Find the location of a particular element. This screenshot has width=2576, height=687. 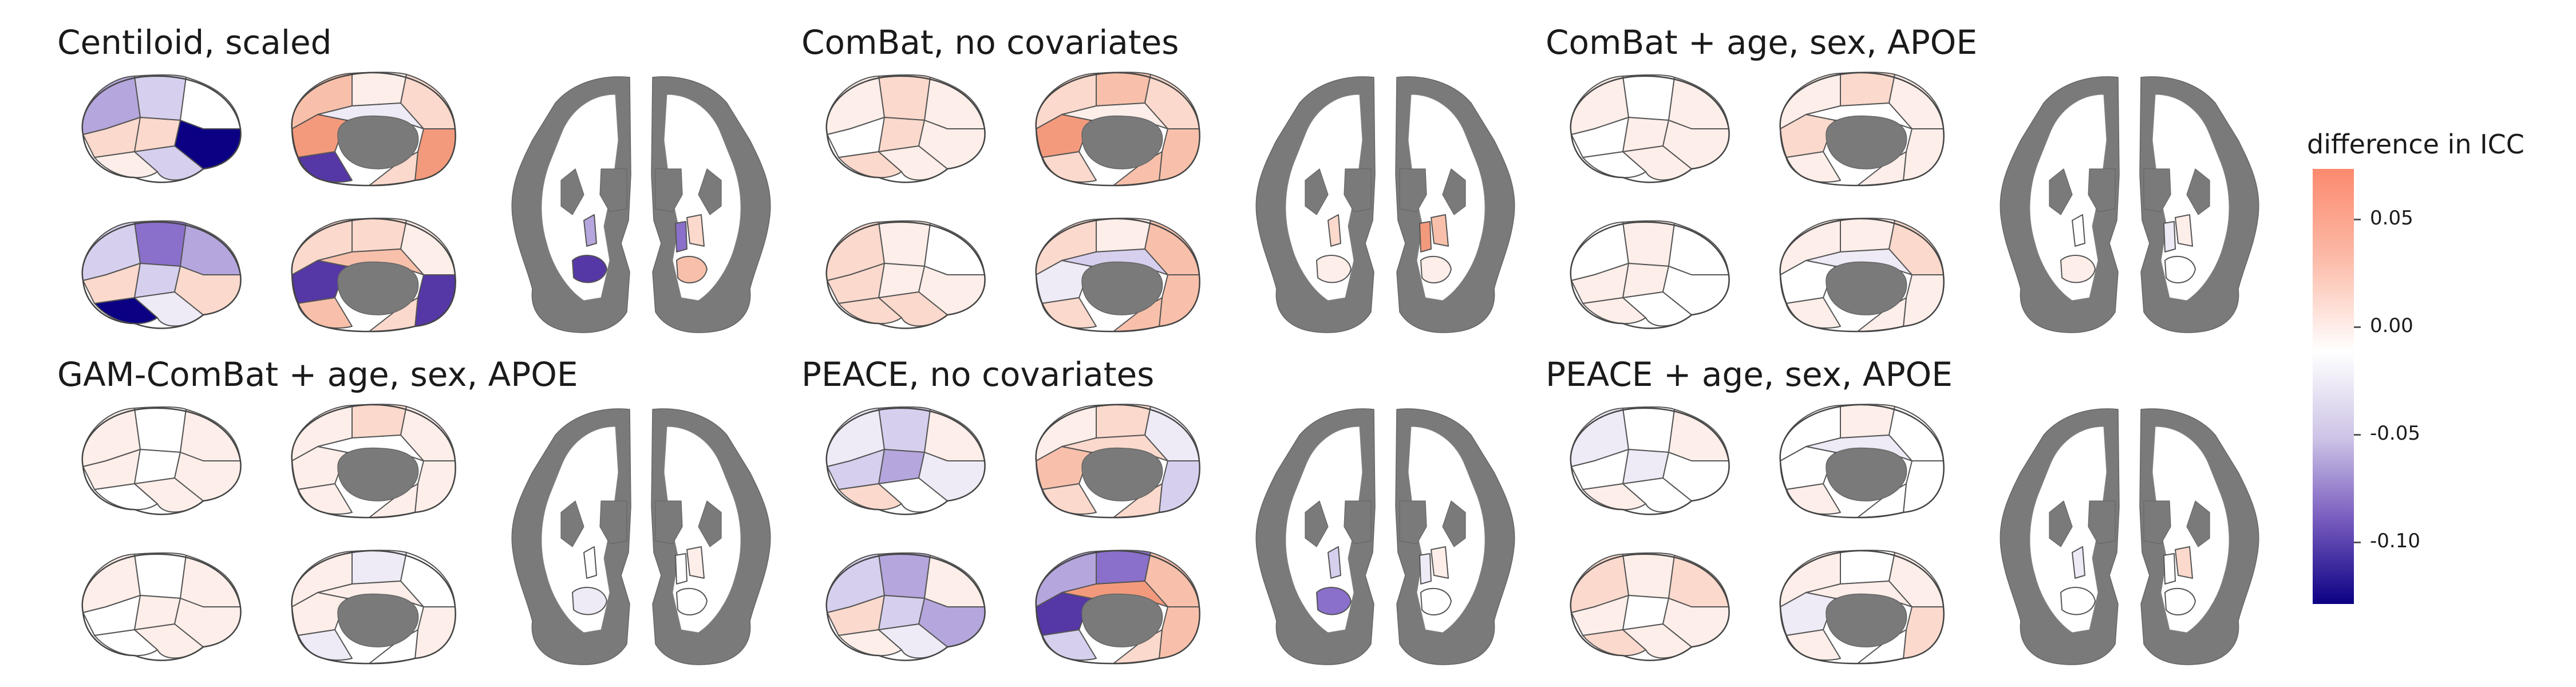

colorbar-tick is located at coordinates (2357, 219).